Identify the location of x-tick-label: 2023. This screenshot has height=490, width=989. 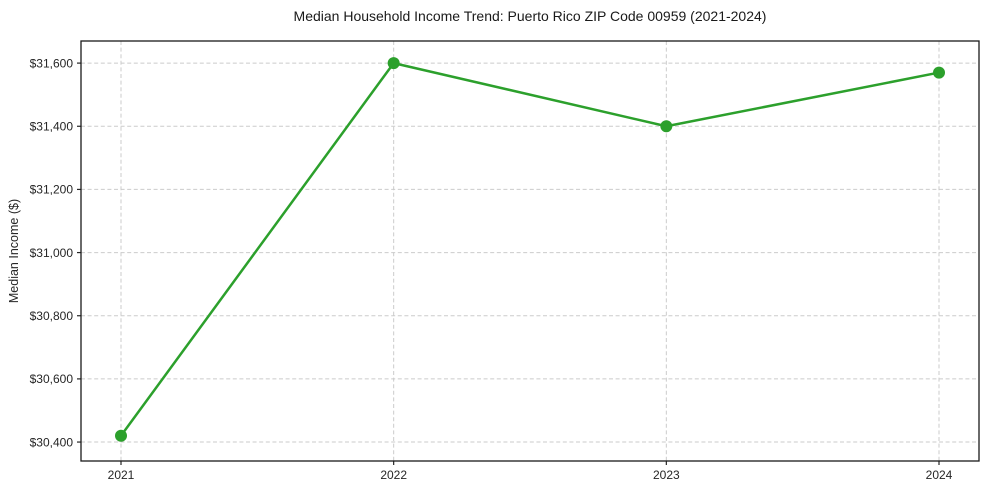
(666, 475).